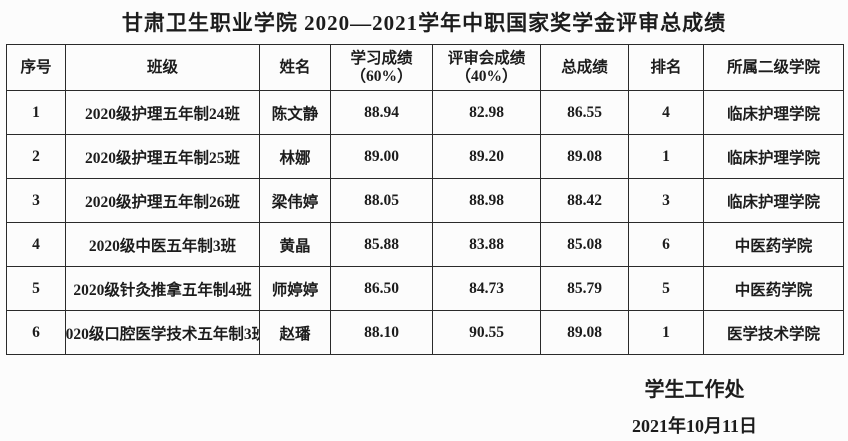 The width and height of the screenshot is (848, 441). I want to click on cell-class-text: 2020级护理五年制24班, so click(162, 114).